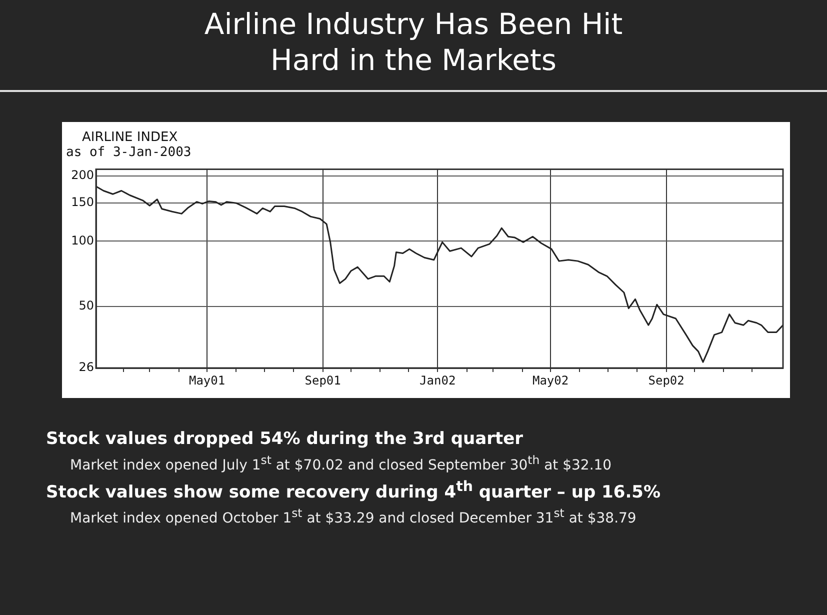  What do you see at coordinates (207, 380) in the screenshot?
I see `x-tick-label: May01` at bounding box center [207, 380].